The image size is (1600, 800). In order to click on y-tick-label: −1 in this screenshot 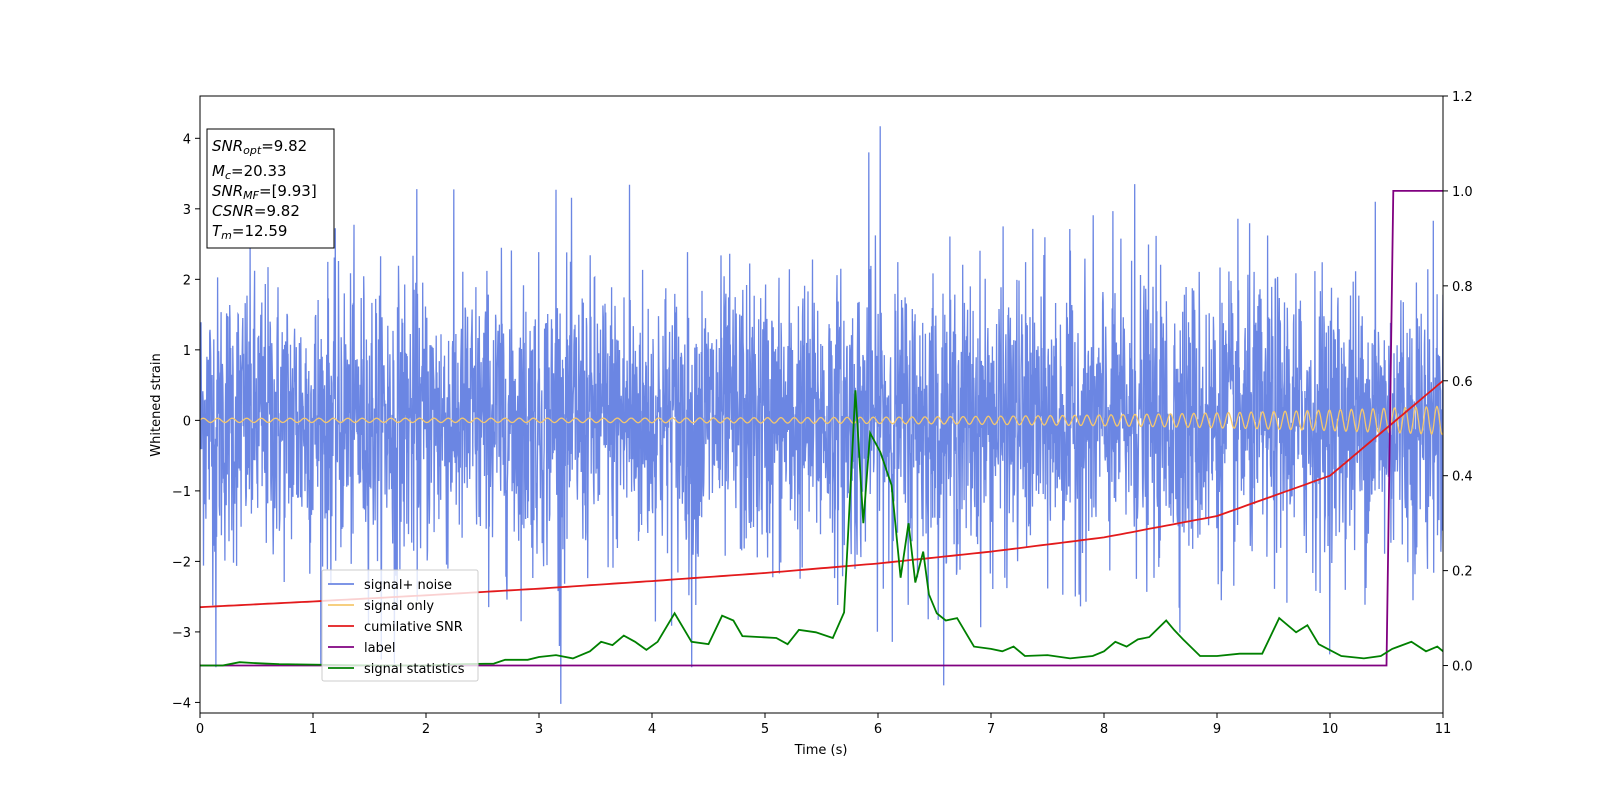, I will do `click(181, 492)`.